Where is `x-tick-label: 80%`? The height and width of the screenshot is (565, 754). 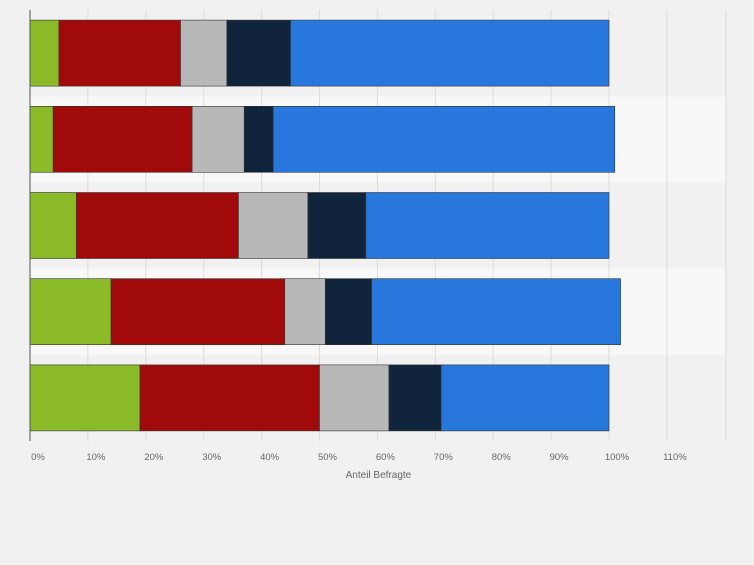
x-tick-label: 80% is located at coordinates (502, 457).